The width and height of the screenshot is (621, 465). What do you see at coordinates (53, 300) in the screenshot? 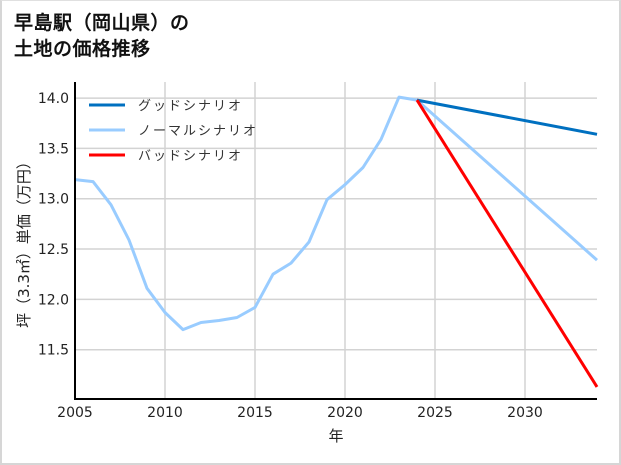
I see `y-tick-label: 12.0` at bounding box center [53, 300].